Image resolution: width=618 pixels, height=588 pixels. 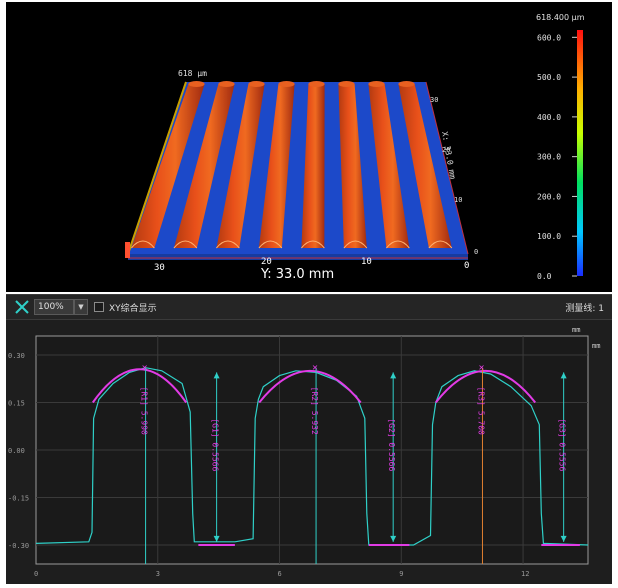 What do you see at coordinates (36, 574) in the screenshot?
I see `x-tick-label: 0` at bounding box center [36, 574].